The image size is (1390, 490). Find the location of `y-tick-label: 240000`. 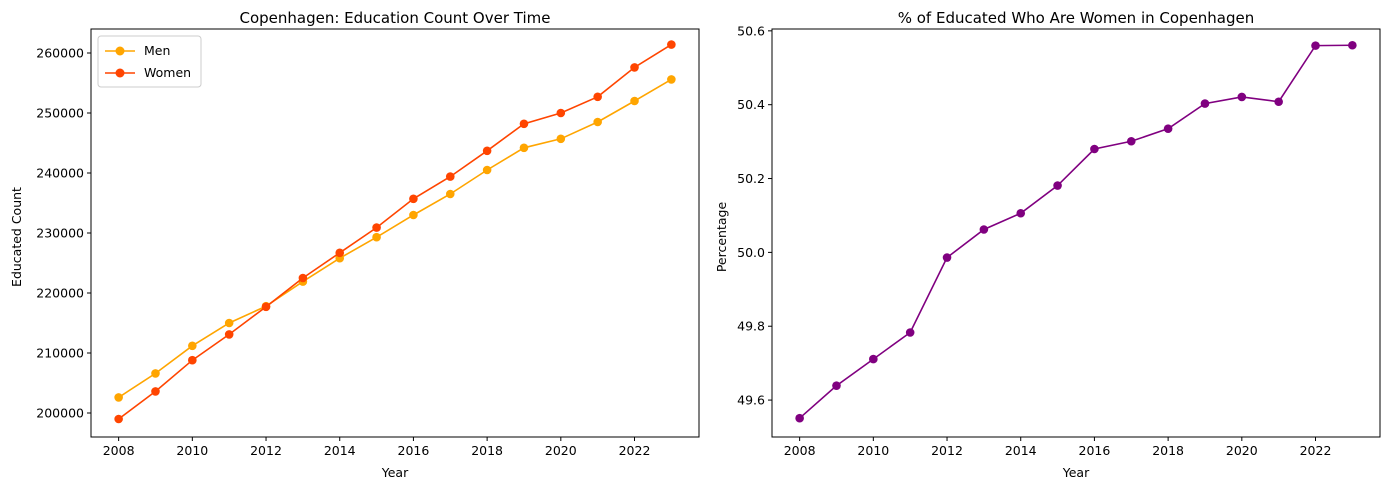

y-tick-label: 240000 is located at coordinates (60, 173).